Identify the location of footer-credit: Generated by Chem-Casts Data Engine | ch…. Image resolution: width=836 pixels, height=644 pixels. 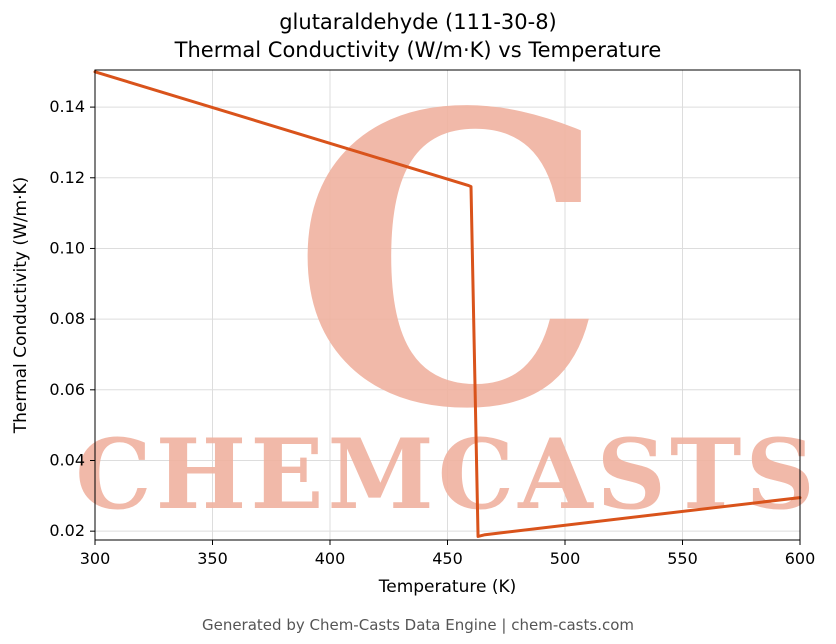
(418, 625).